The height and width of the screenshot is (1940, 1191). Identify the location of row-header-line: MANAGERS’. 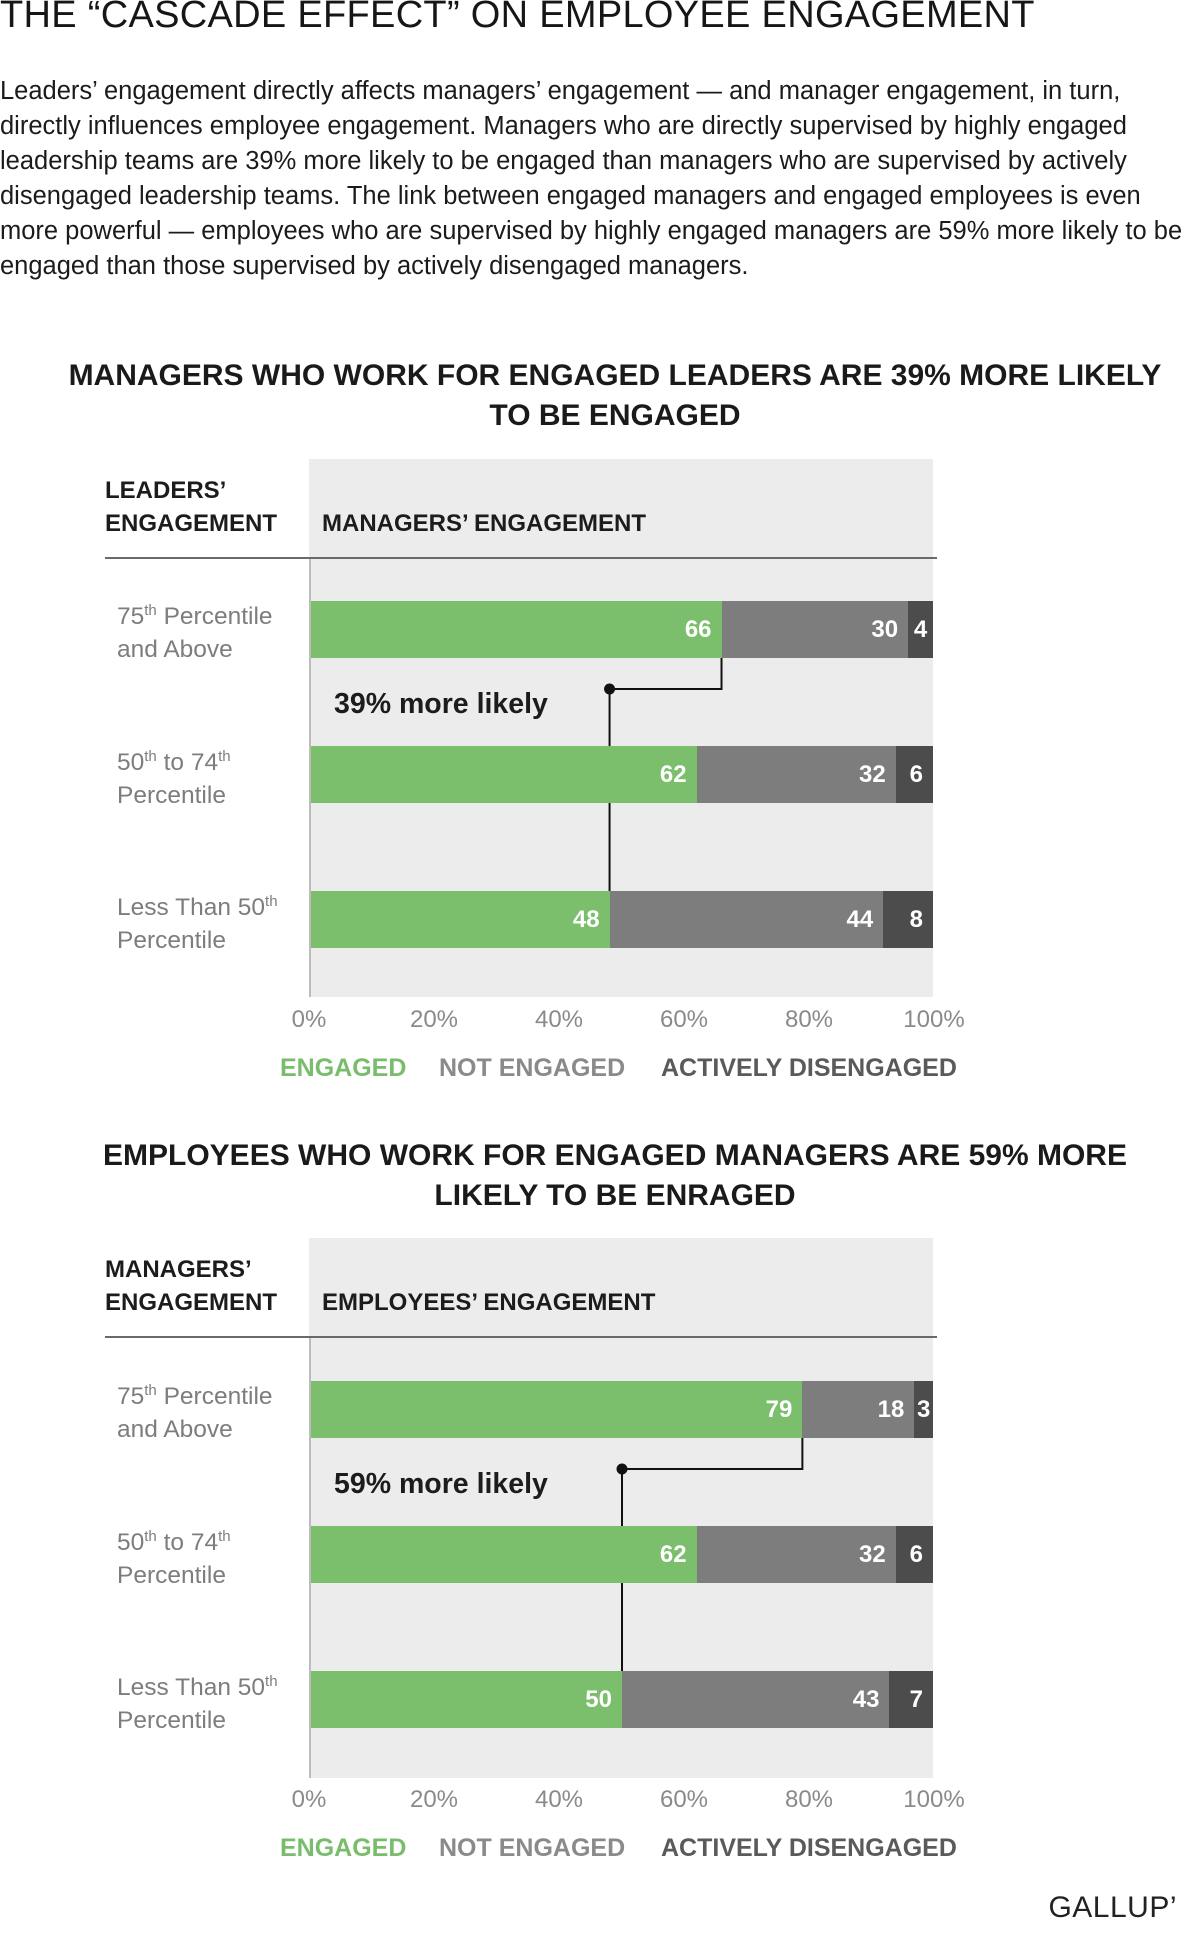
(178, 1269).